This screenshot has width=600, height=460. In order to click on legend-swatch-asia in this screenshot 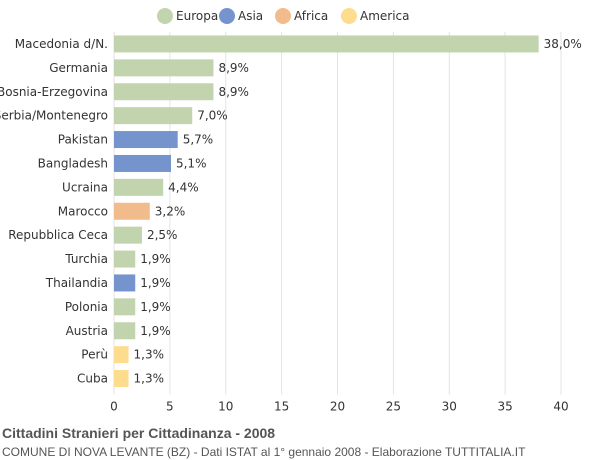, I will do `click(227, 16)`.